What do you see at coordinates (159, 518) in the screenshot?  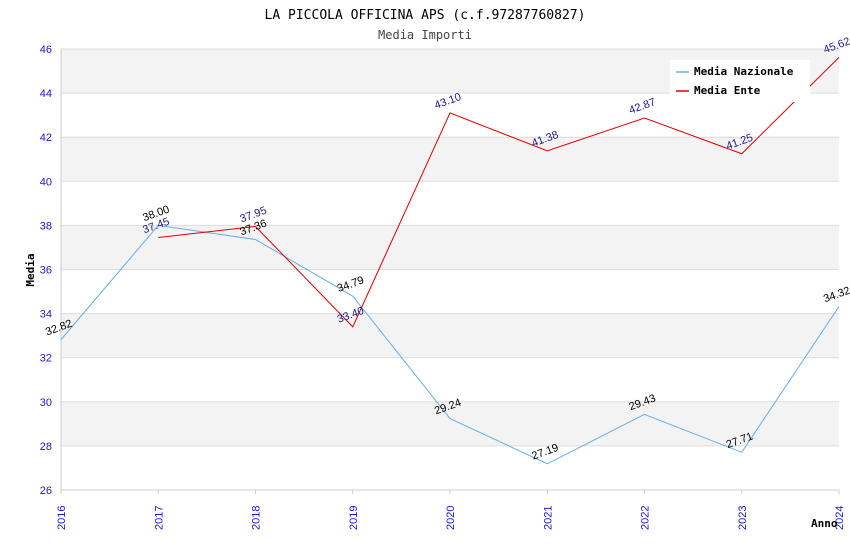 I see `x-tick-label: 2017` at bounding box center [159, 518].